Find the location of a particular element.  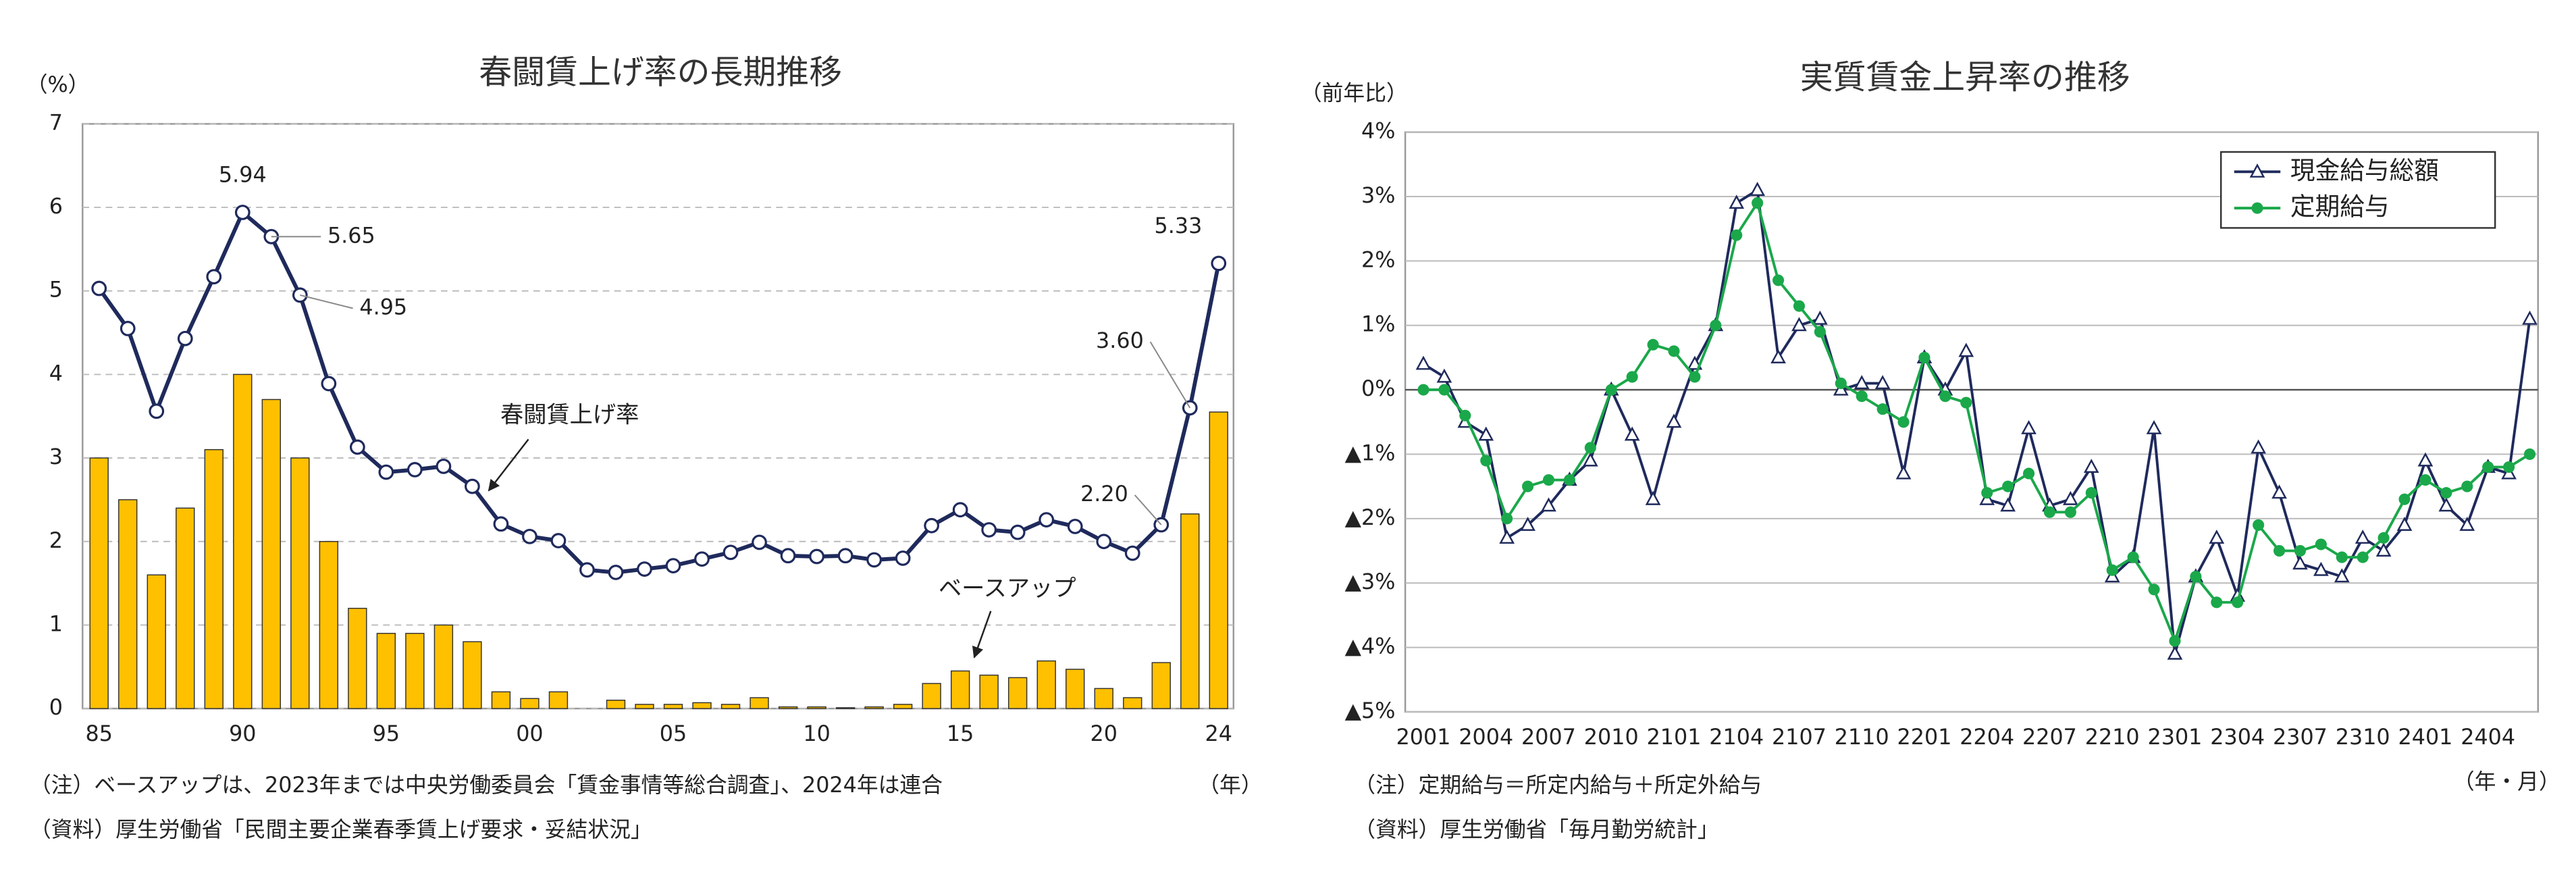

legend-label: 現金給与総額 is located at coordinates (2364, 170).